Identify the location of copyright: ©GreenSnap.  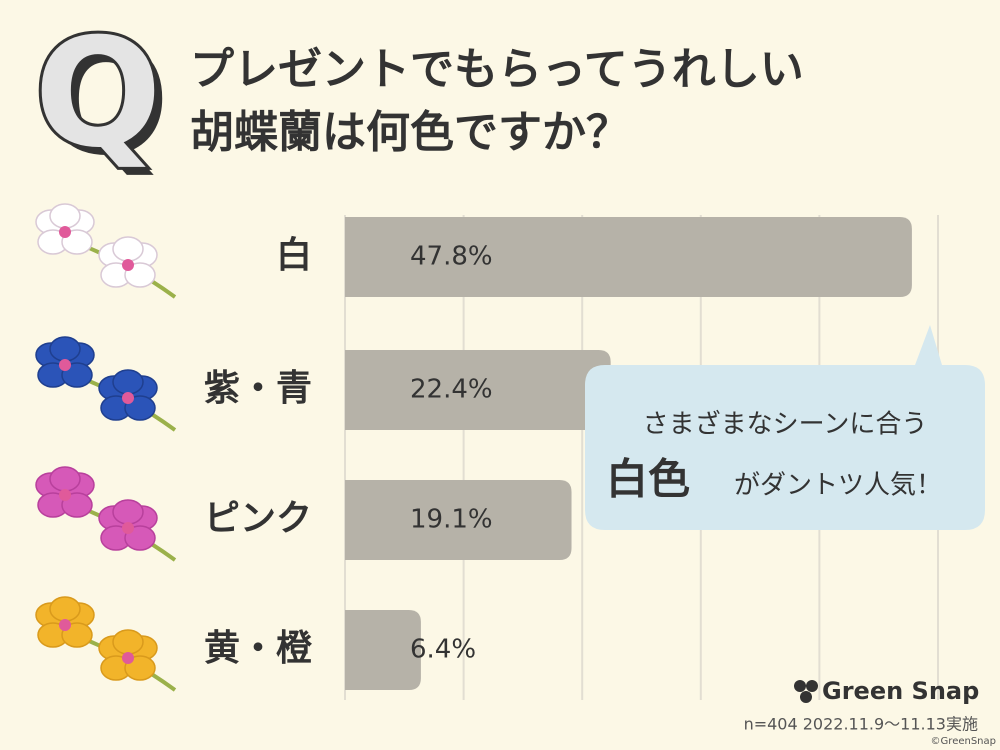
(963, 741).